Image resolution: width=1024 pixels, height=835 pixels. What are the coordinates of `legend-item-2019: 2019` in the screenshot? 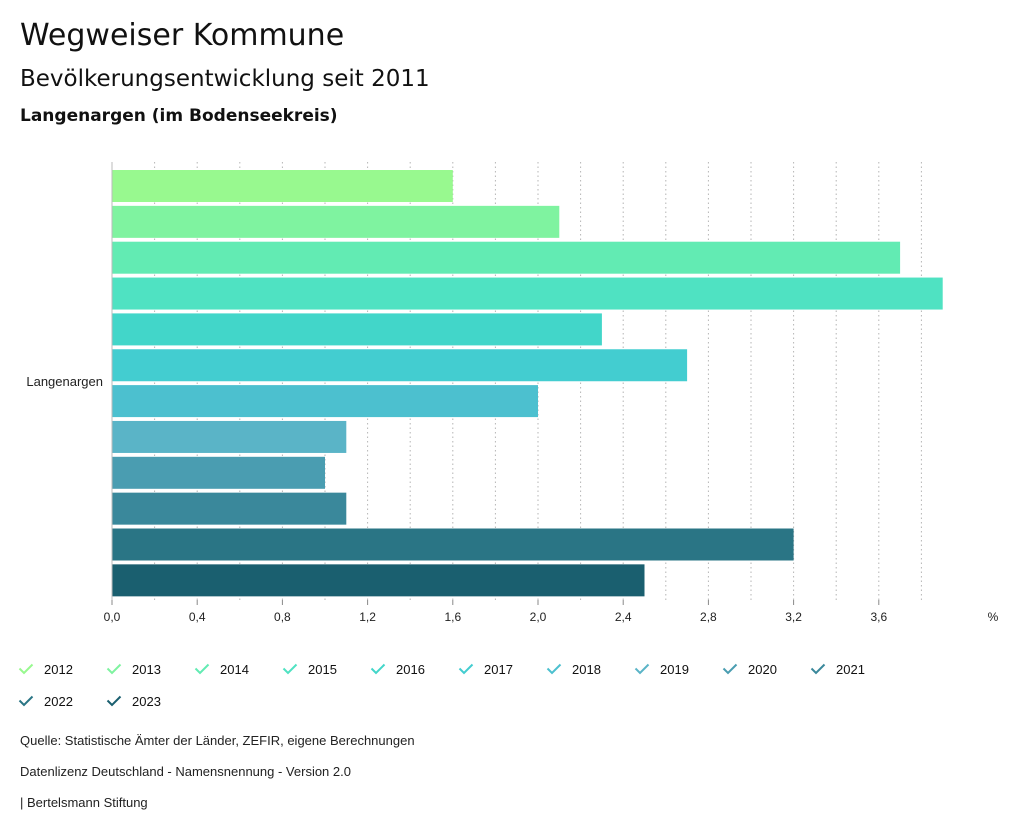 It's located at (661, 669).